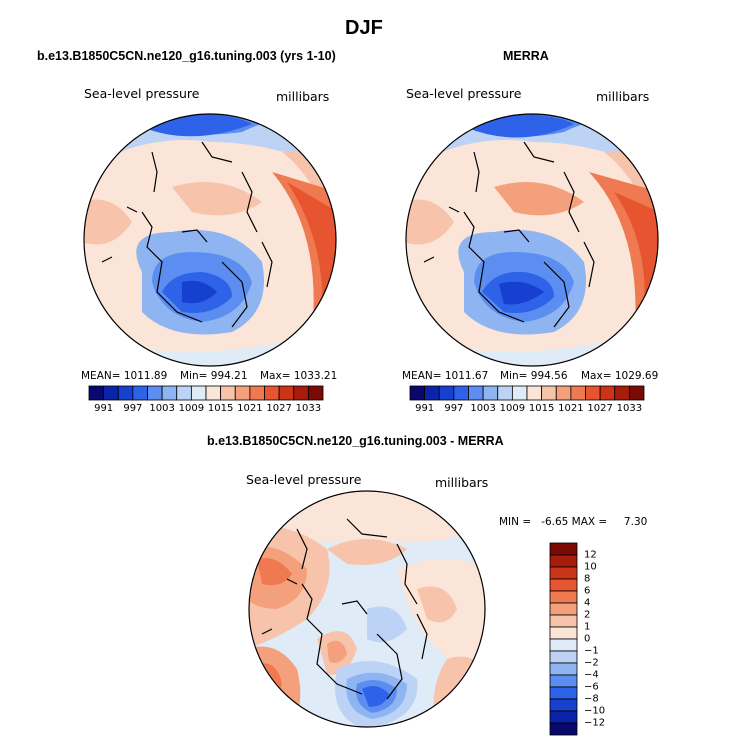 This screenshot has width=733, height=747. I want to click on panel1-polar-map, so click(210, 240).